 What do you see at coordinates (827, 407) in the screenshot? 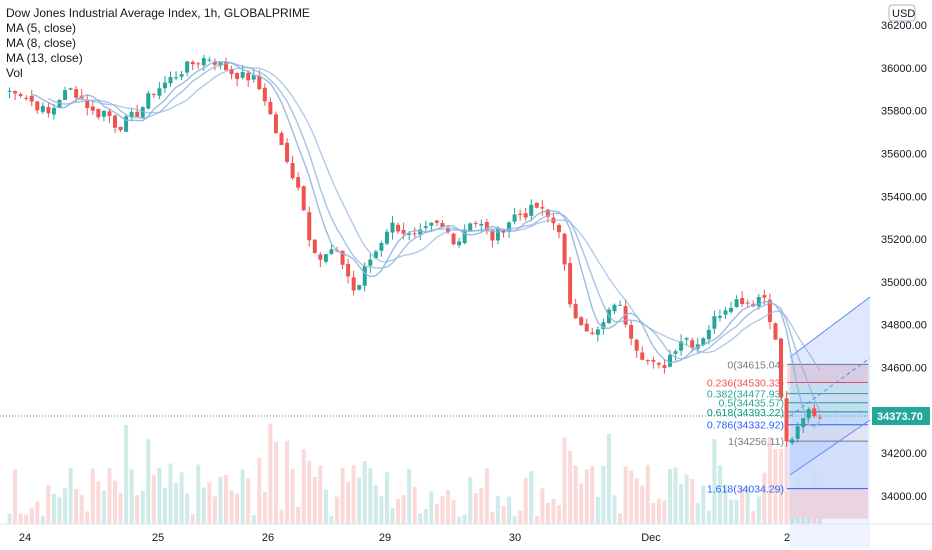
I see `fib-zone` at bounding box center [827, 407].